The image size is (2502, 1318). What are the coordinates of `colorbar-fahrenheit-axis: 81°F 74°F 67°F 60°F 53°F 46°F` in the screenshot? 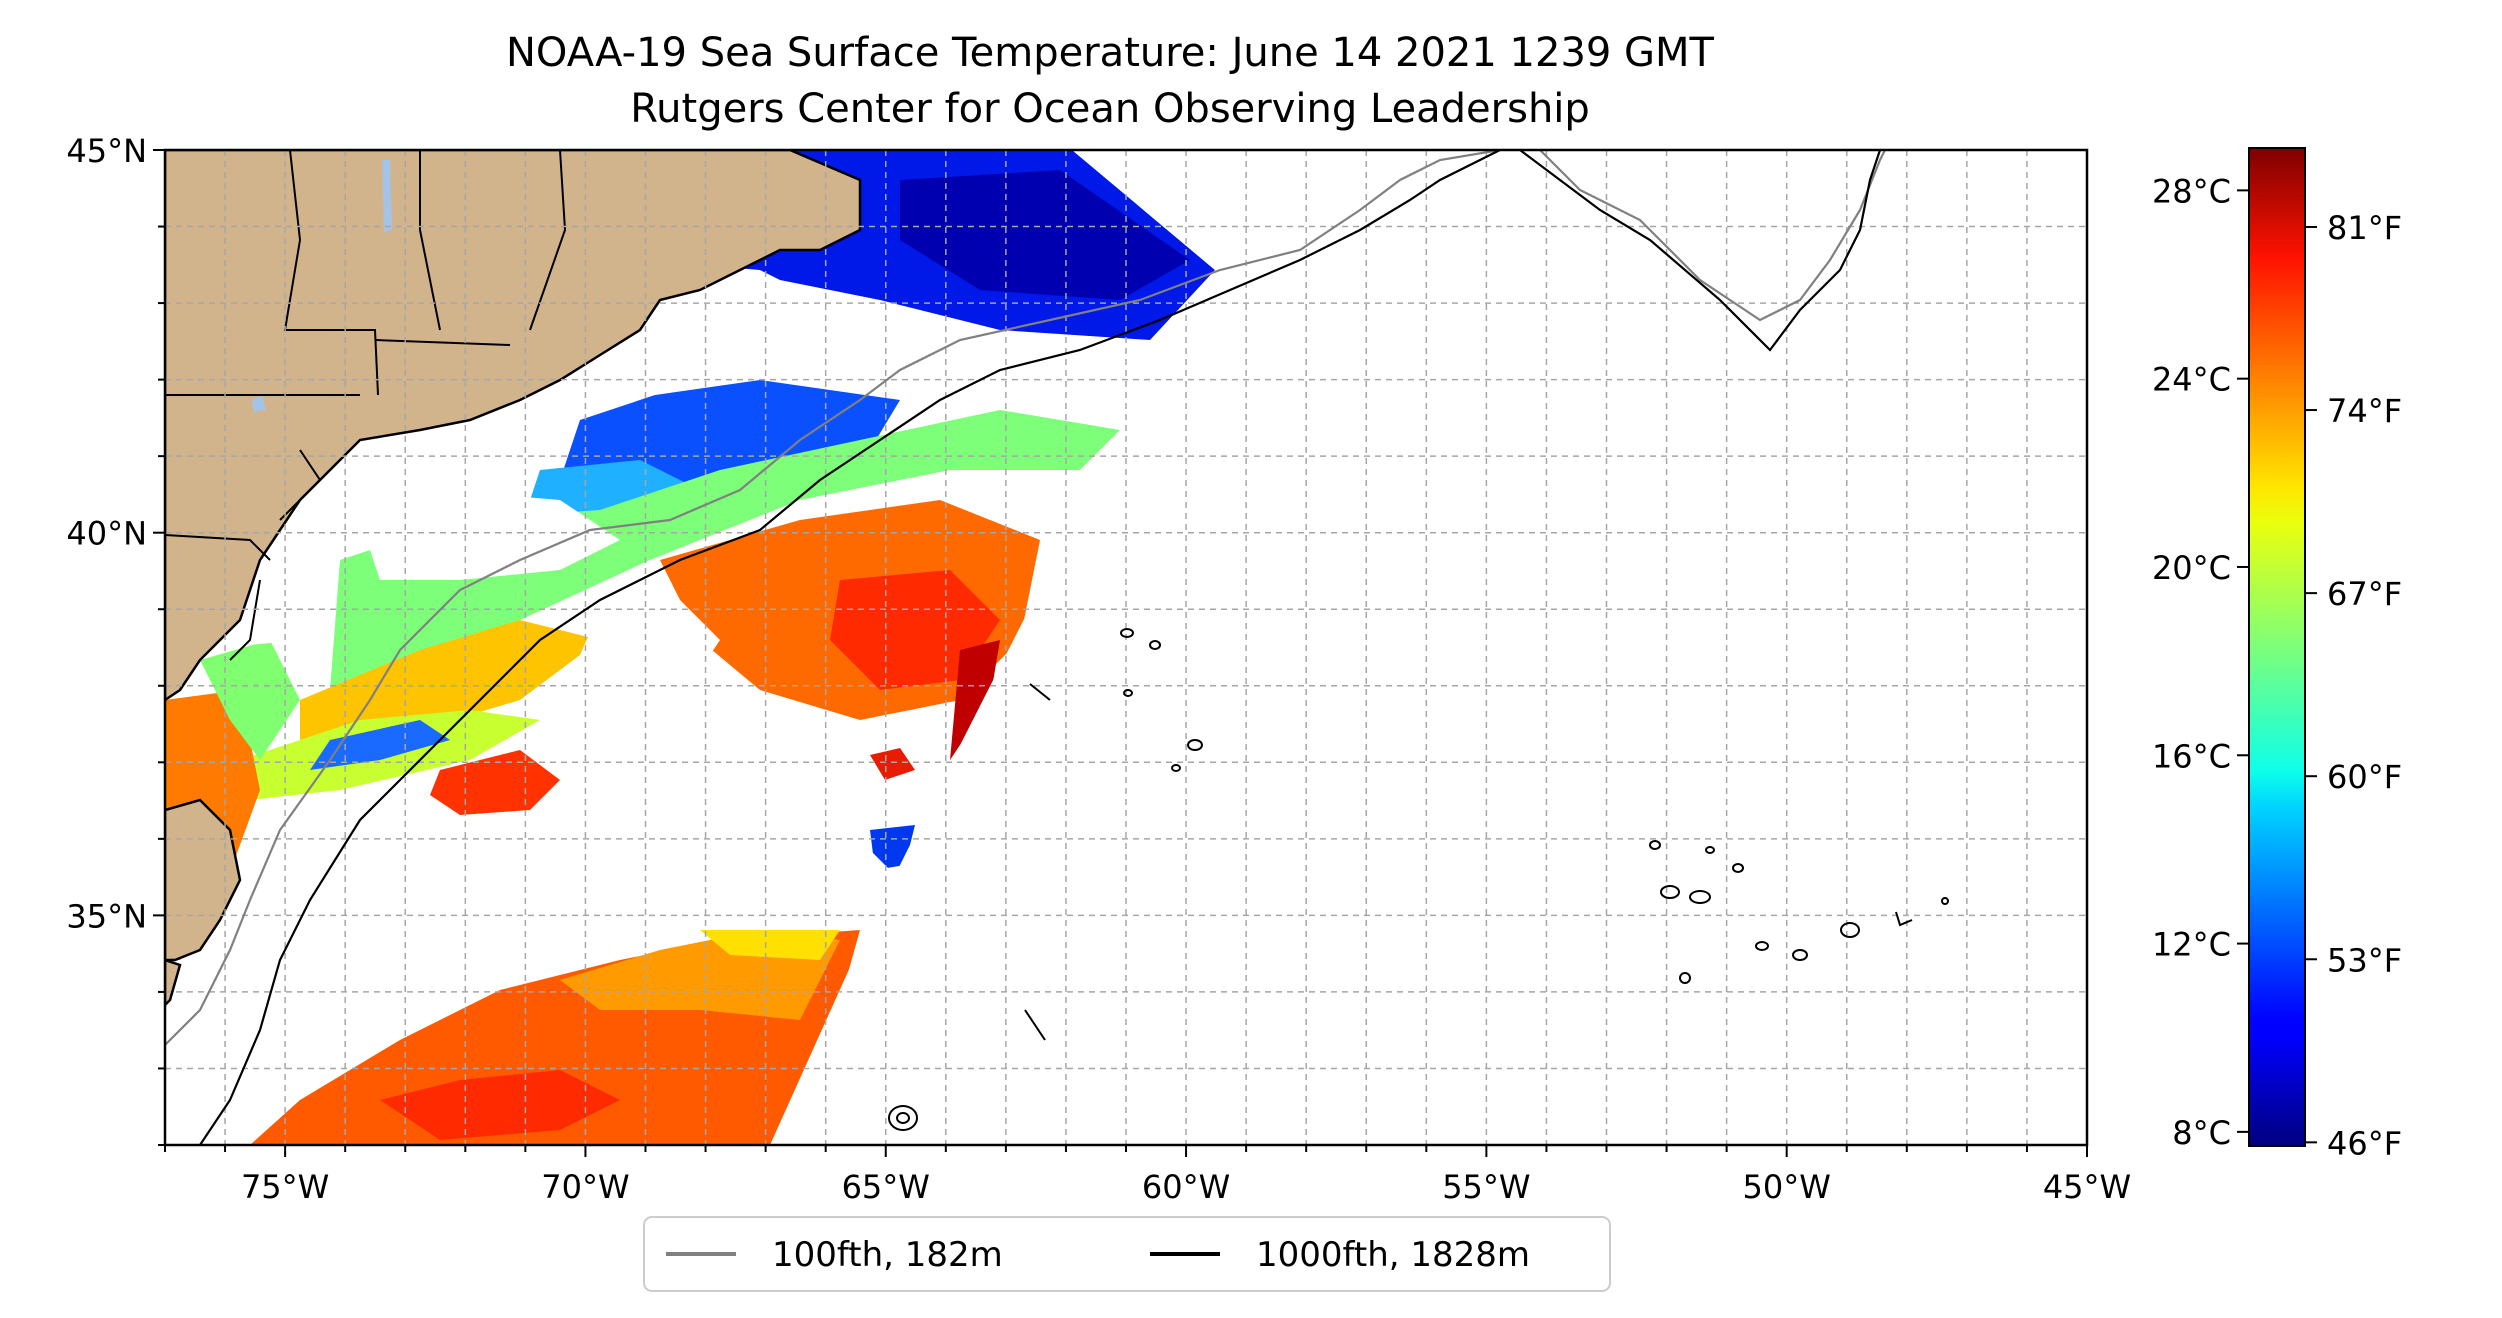 It's located at (2353, 685).